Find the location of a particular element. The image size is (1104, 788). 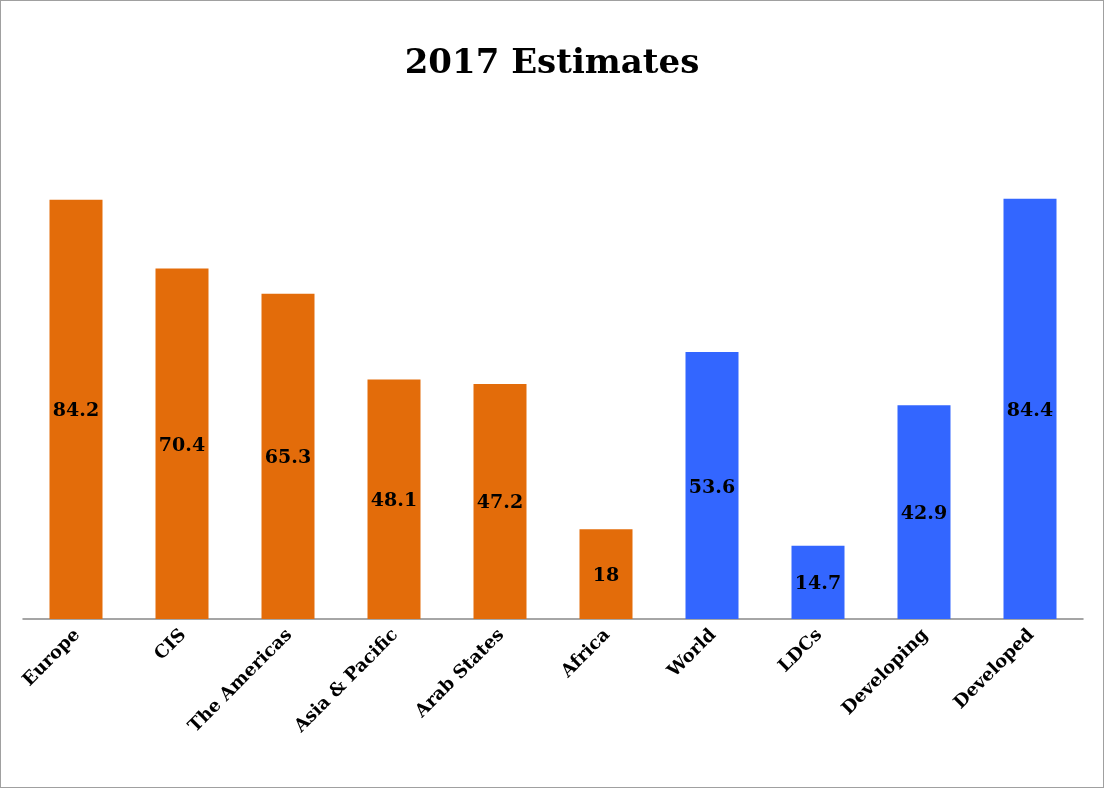

data-label: 70.4 is located at coordinates (182, 443).